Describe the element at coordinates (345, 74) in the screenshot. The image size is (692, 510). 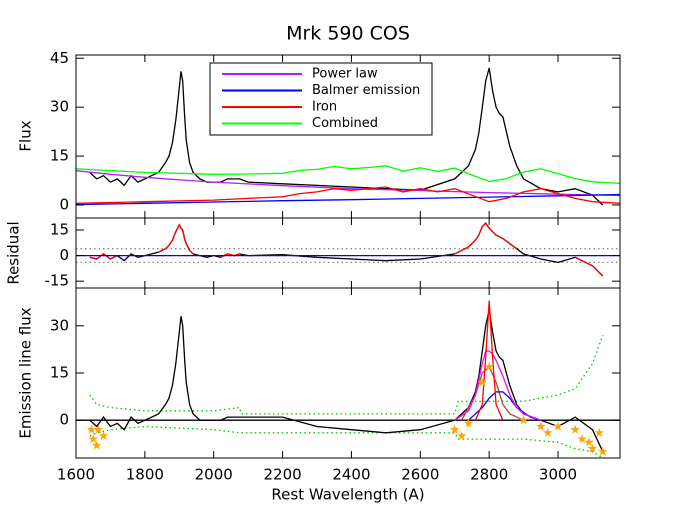
I see `legend-label: Power law` at that location.